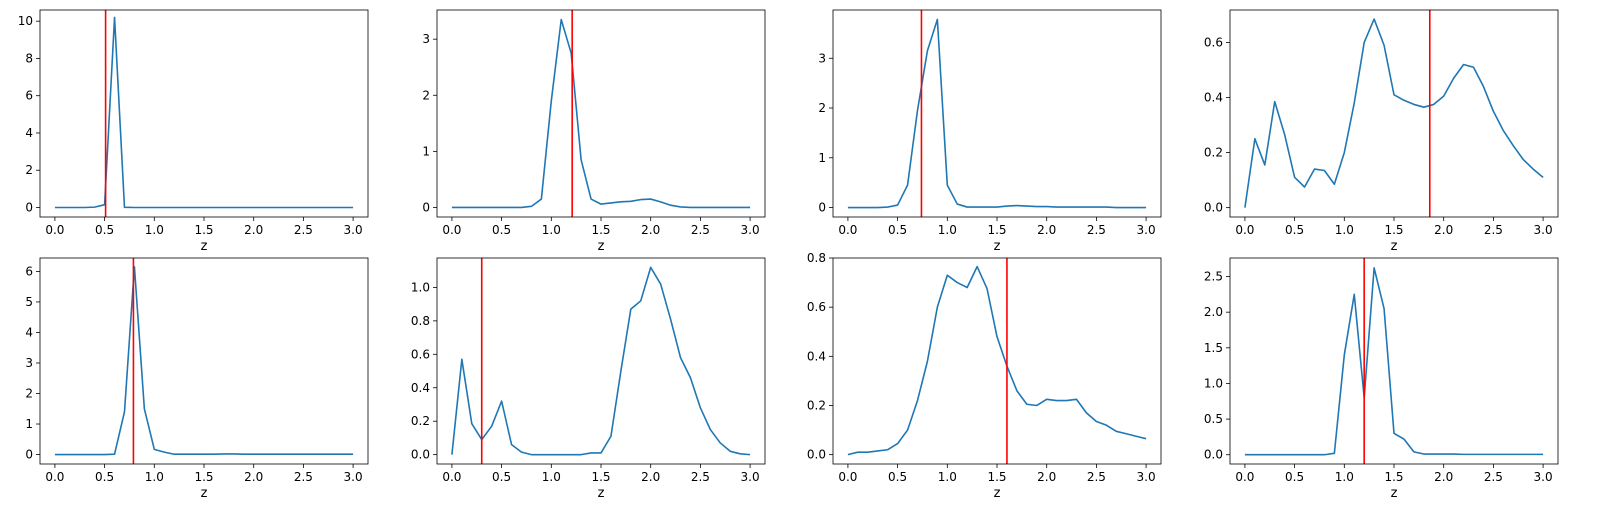 The height and width of the screenshot is (525, 1597). What do you see at coordinates (1381, 379) in the screenshot?
I see `subplot-8: 0.0 0.5 1.0 1.5 2.0 2.5 3.0 0.0 0.5 1.0 1.5 2.0 2.5 z` at bounding box center [1381, 379].